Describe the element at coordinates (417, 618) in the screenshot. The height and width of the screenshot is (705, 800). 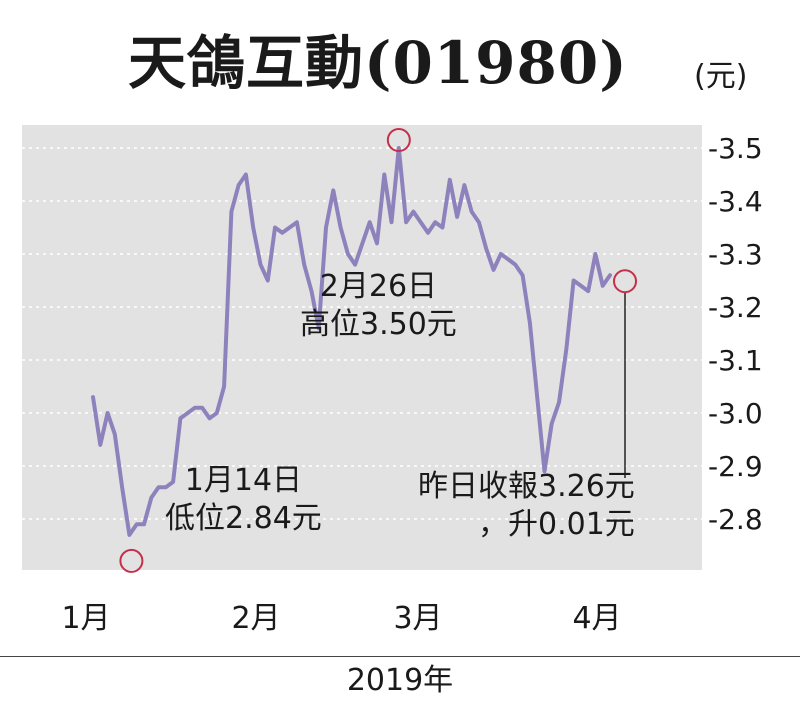
I see `month-label: 3月` at that location.